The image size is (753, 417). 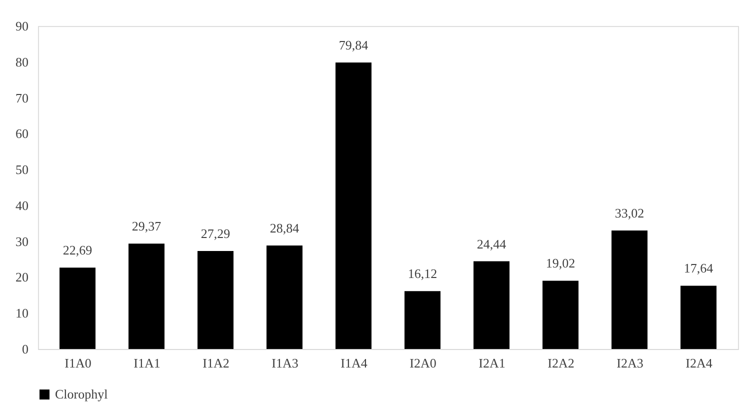 What do you see at coordinates (22, 134) in the screenshot?
I see `y-tick-label: 60` at bounding box center [22, 134].